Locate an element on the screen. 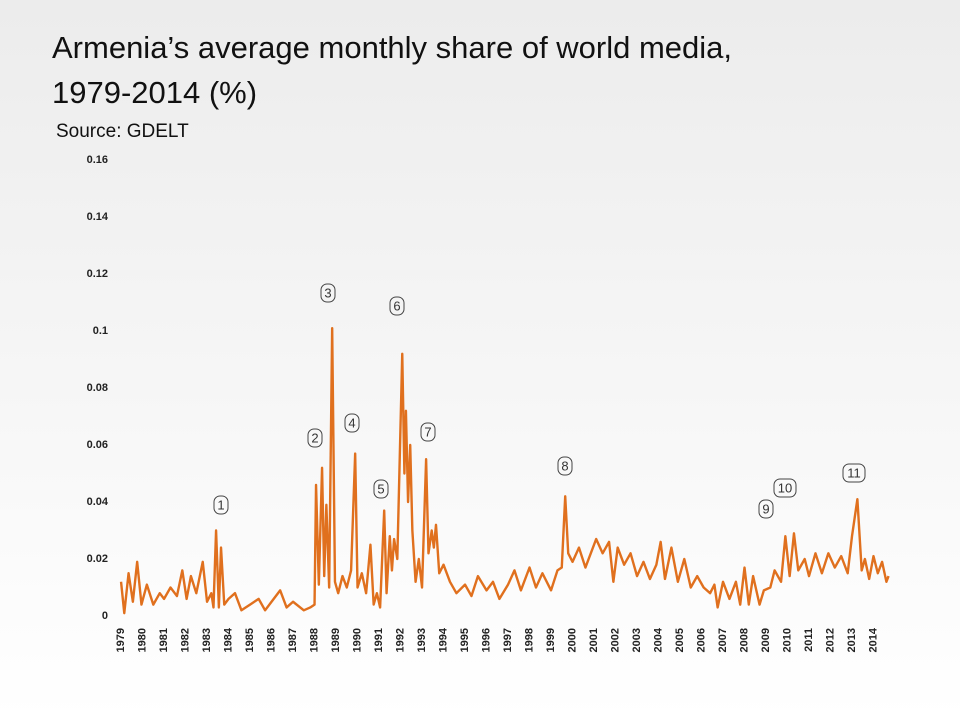  x-tick-label: 2004 is located at coordinates (658, 639).